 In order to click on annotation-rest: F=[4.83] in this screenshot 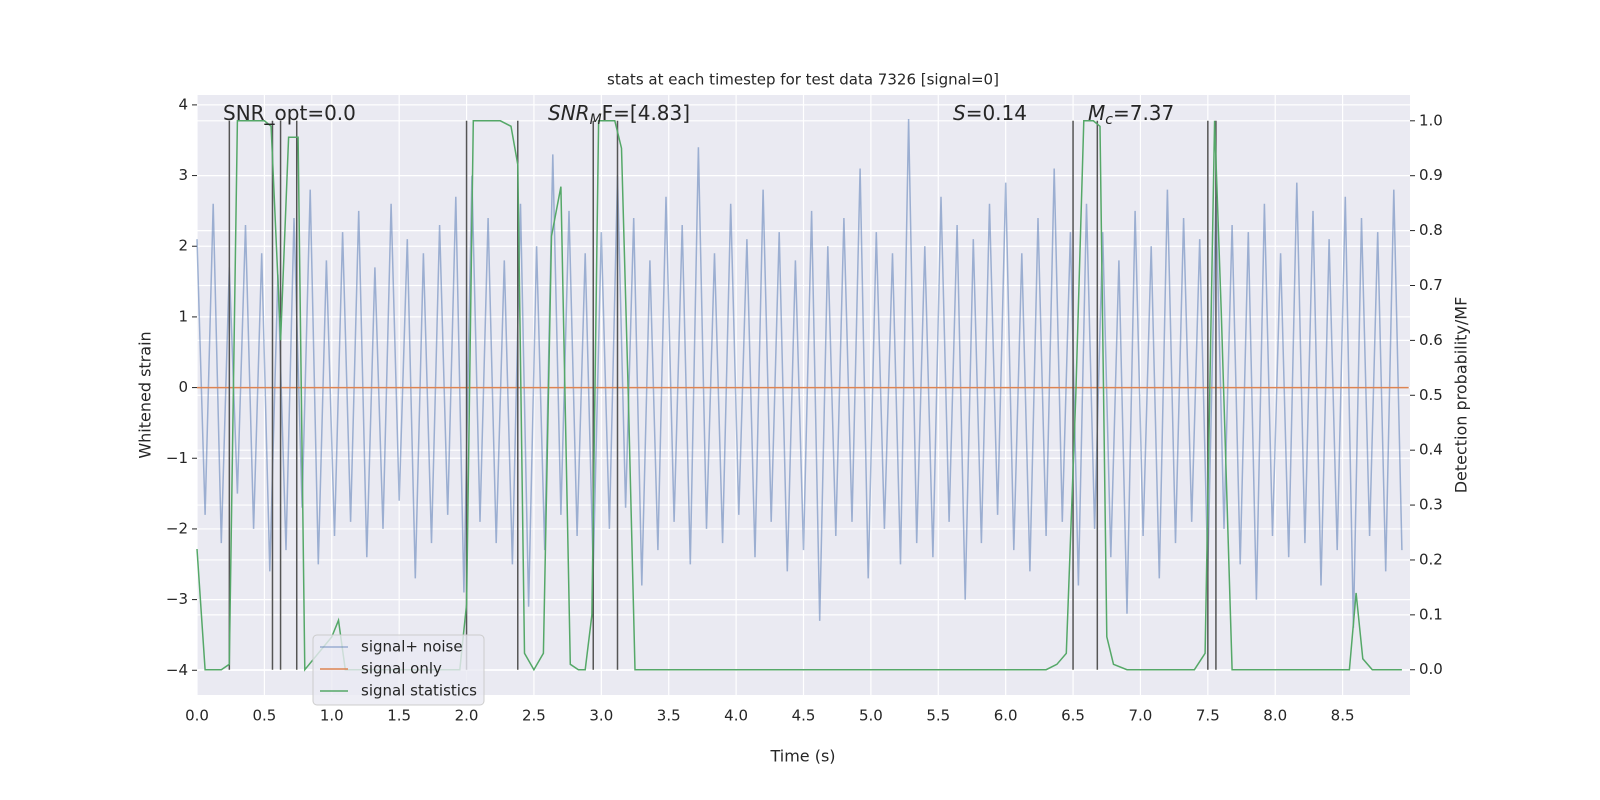, I will do `click(646, 113)`.